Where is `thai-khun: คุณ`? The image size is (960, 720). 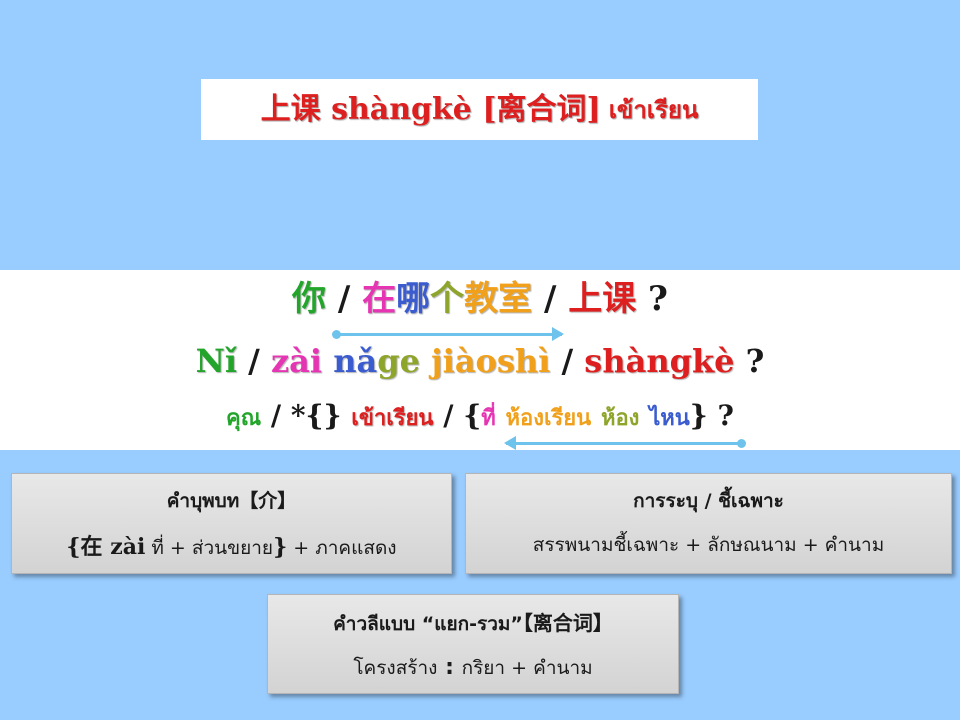 thai-khun: คุณ is located at coordinates (244, 418).